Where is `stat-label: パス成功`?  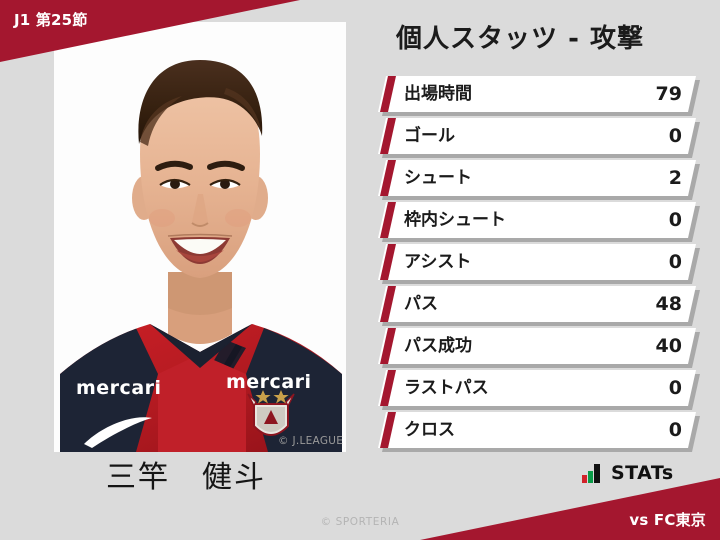 stat-label: パス成功 is located at coordinates (438, 346).